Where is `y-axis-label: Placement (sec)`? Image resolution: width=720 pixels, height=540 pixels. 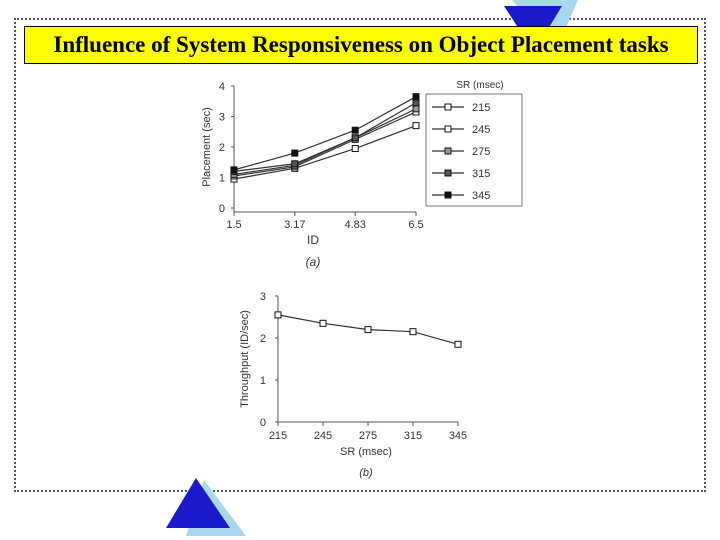 y-axis-label: Placement (sec) is located at coordinates (207, 146).